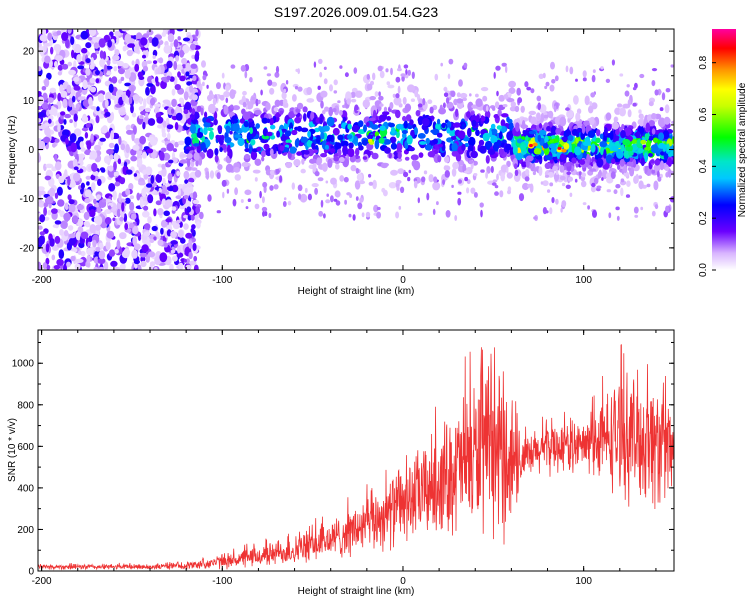 This screenshot has height=605, width=750. Describe the element at coordinates (27, 248) in the screenshot. I see `y-tick-label: -20` at that location.